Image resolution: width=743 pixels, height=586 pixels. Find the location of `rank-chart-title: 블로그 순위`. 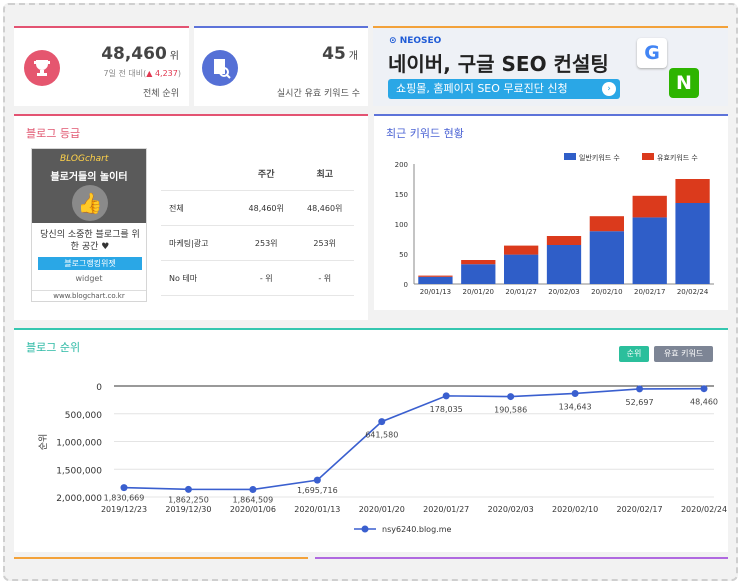

rank-chart-title: 블로그 순위 is located at coordinates (53, 347).